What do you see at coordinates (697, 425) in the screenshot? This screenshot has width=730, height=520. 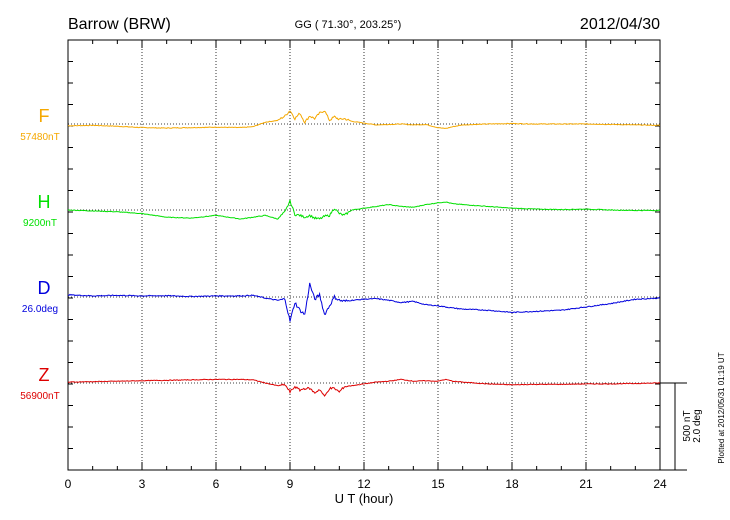 I see `scale-bar-deg-label: 2.0 deg` at bounding box center [697, 425].